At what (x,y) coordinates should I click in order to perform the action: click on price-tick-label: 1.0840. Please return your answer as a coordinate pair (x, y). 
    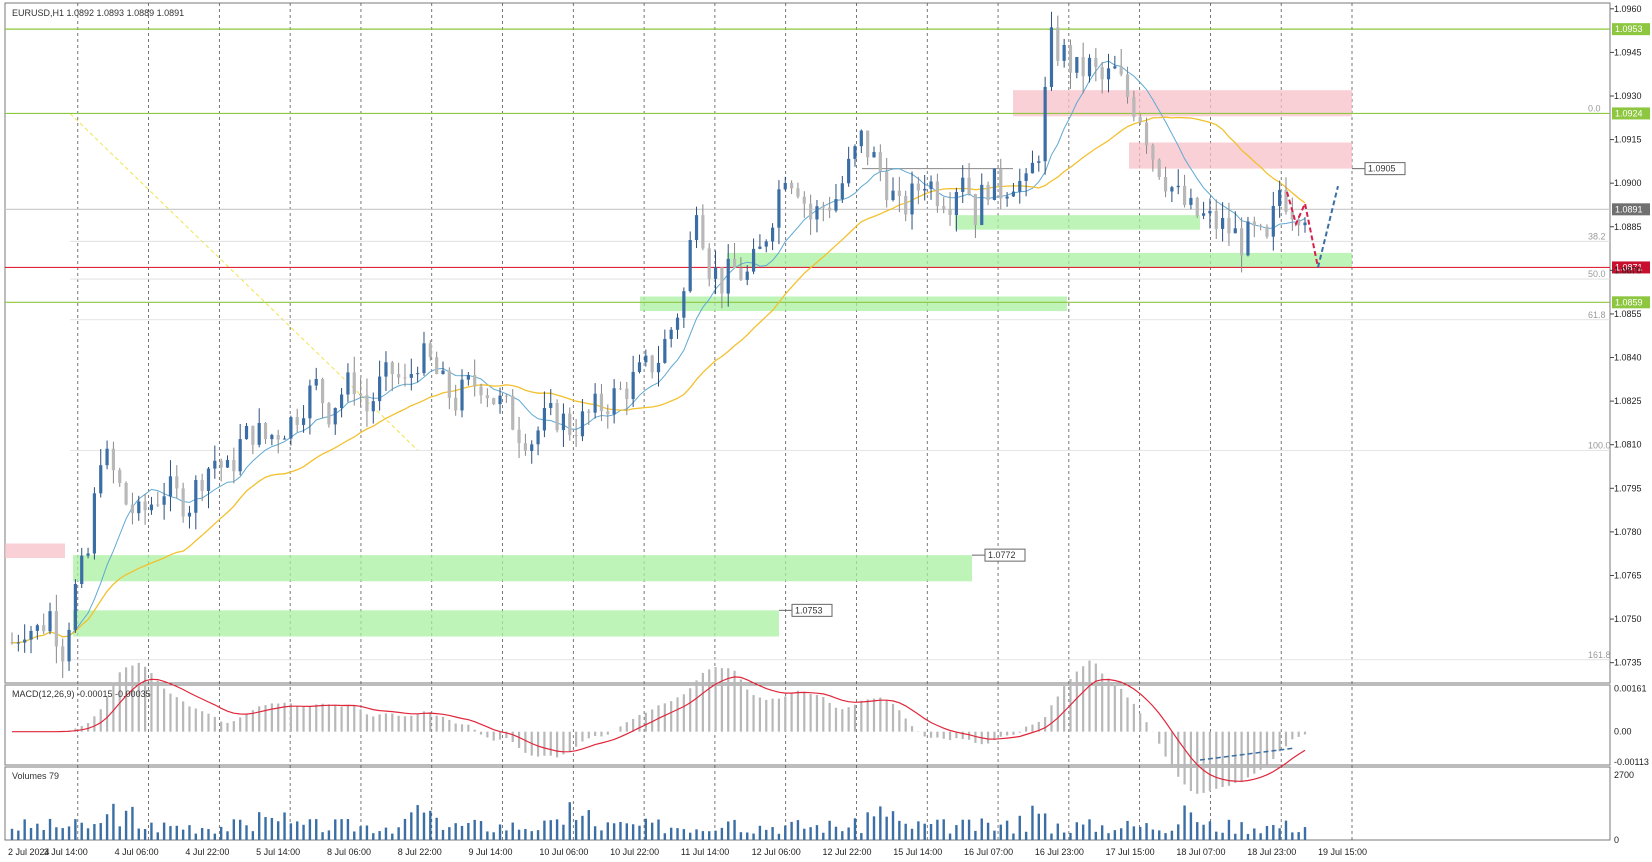
    Looking at the image, I should click on (1628, 358).